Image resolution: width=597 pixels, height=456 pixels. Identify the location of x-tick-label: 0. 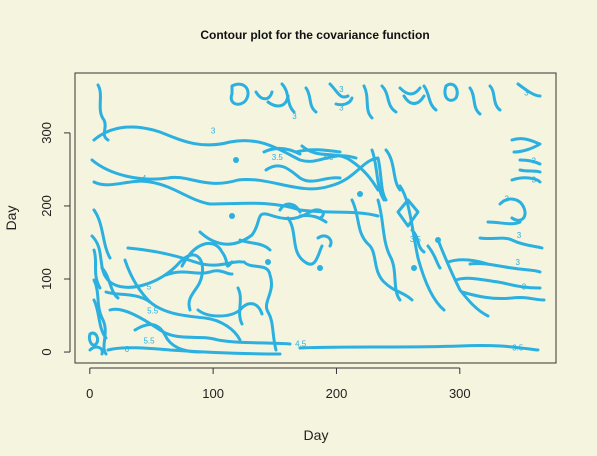
(89, 393).